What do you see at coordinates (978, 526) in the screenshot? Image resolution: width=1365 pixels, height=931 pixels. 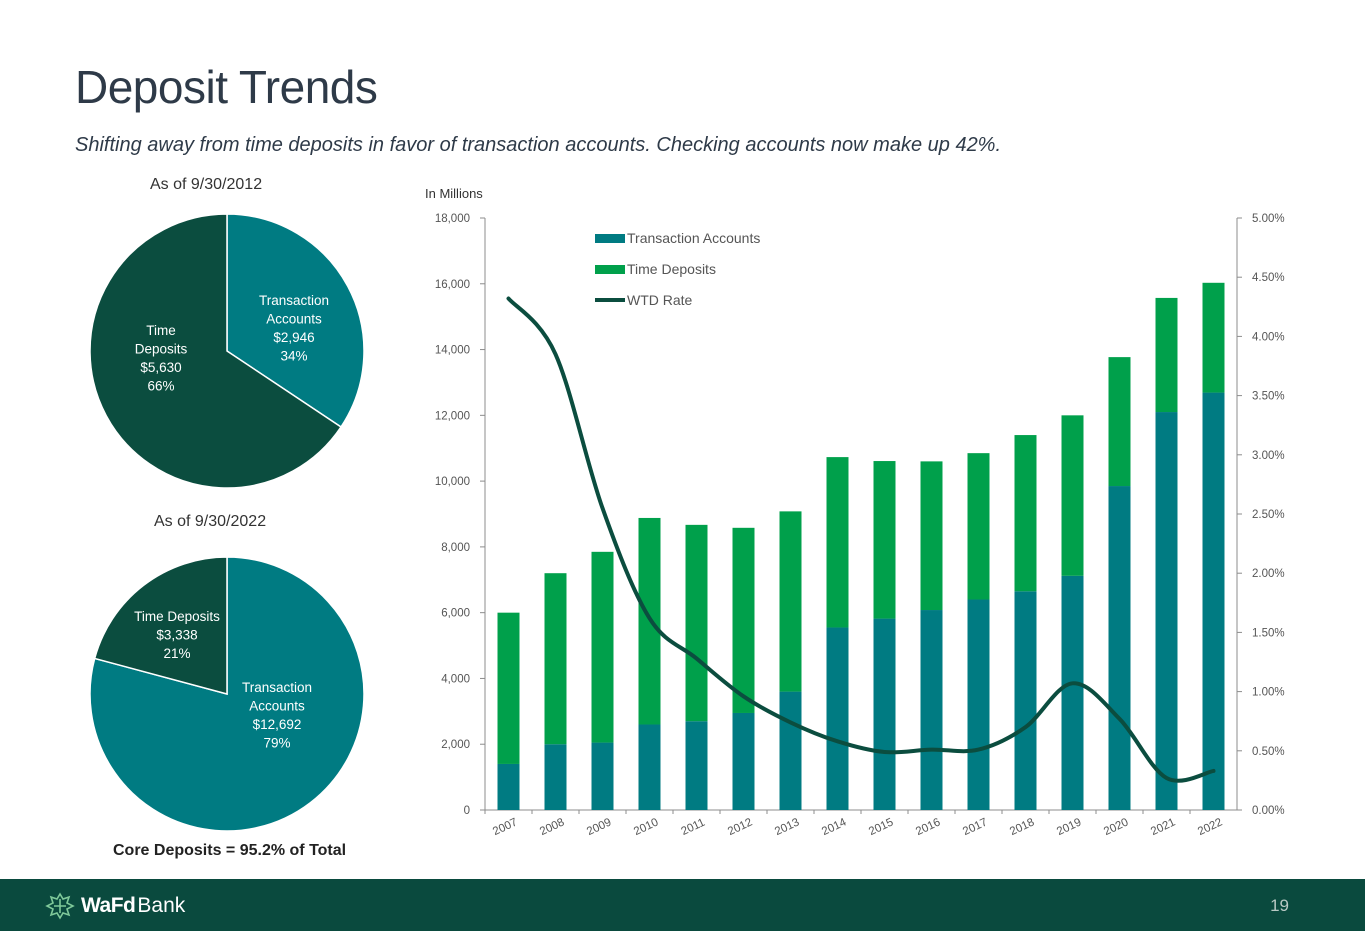 I see `bar-time-deposits-2017` at bounding box center [978, 526].